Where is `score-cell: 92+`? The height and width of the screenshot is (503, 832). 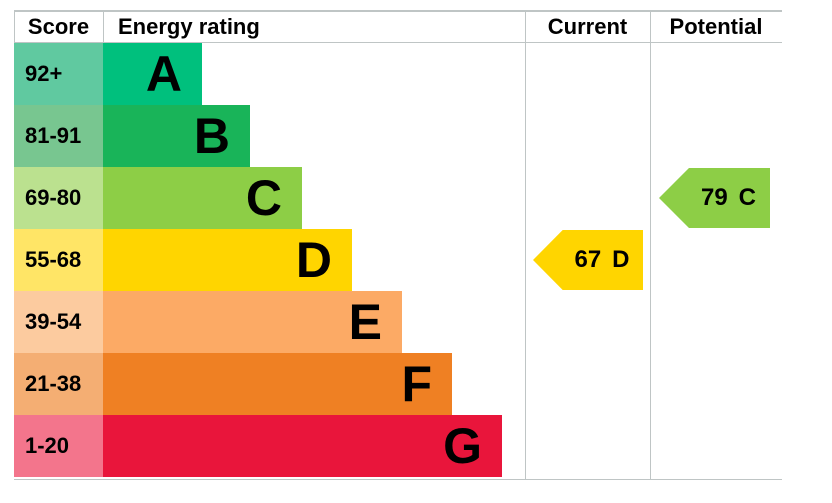 score-cell: 92+ is located at coordinates (58, 74).